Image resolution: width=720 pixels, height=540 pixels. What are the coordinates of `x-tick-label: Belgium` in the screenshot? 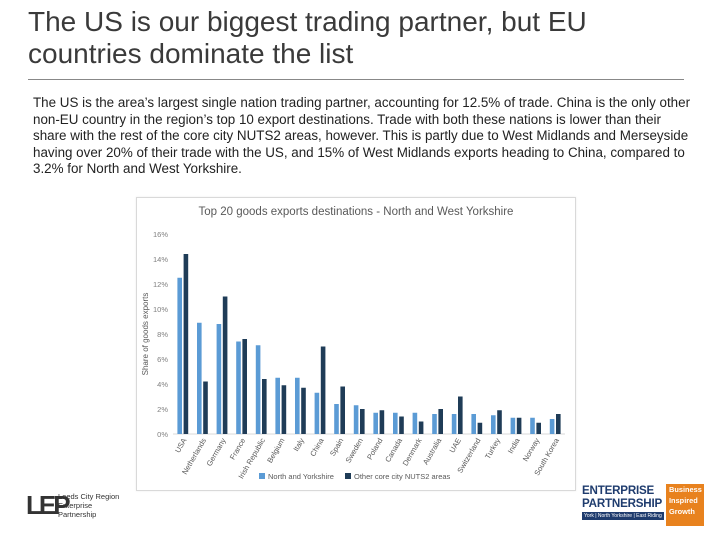 It's located at (275, 451).